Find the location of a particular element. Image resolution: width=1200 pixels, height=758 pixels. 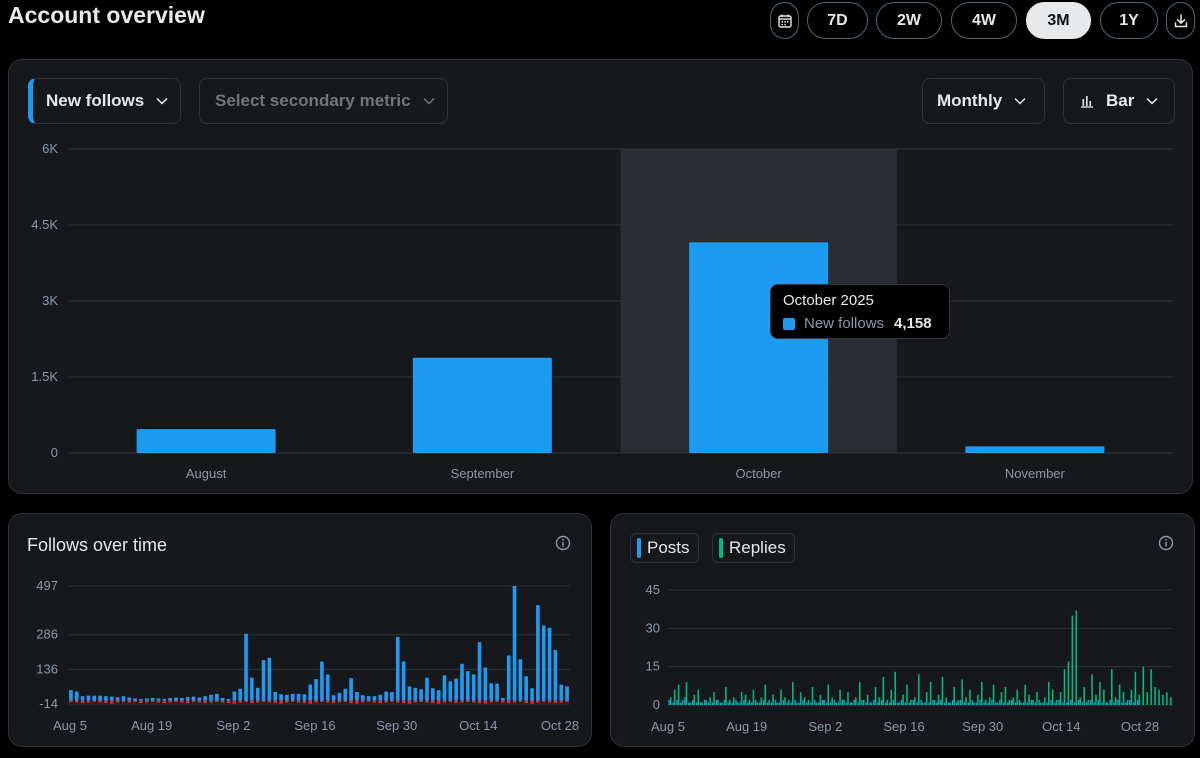

x-tick-label: Oct 28 is located at coordinates (560, 725).